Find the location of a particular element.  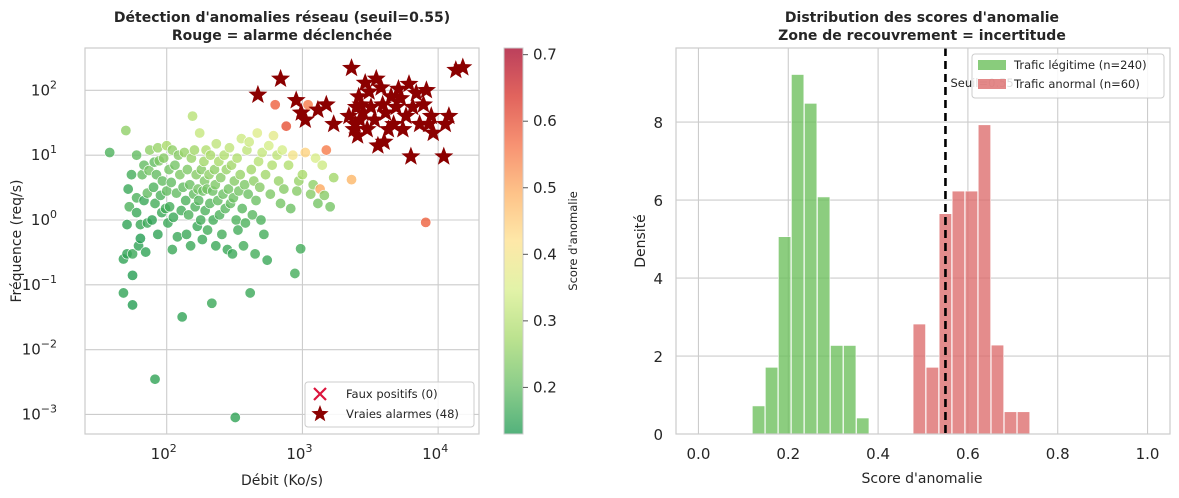

histogram-x-label: Score d'anomalie is located at coordinates (921, 479).